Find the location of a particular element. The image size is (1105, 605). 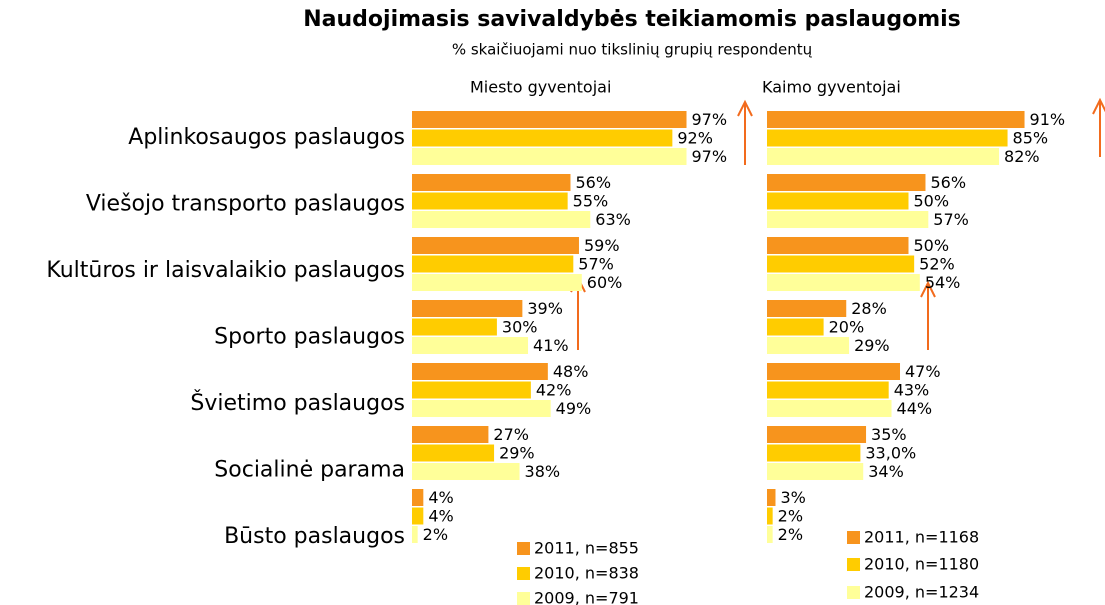

data-label: 48% is located at coordinates (571, 371).